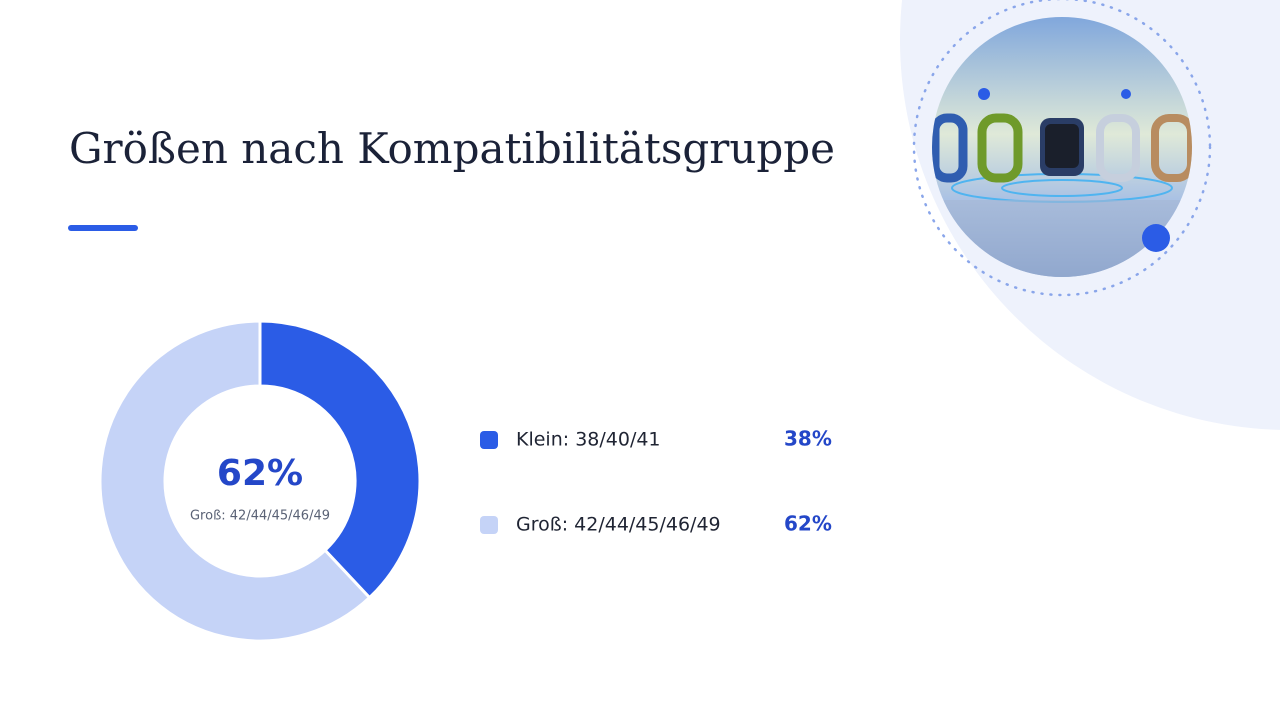 This screenshot has height=720, width=1280. I want to click on donut-chart, so click(260, 481).